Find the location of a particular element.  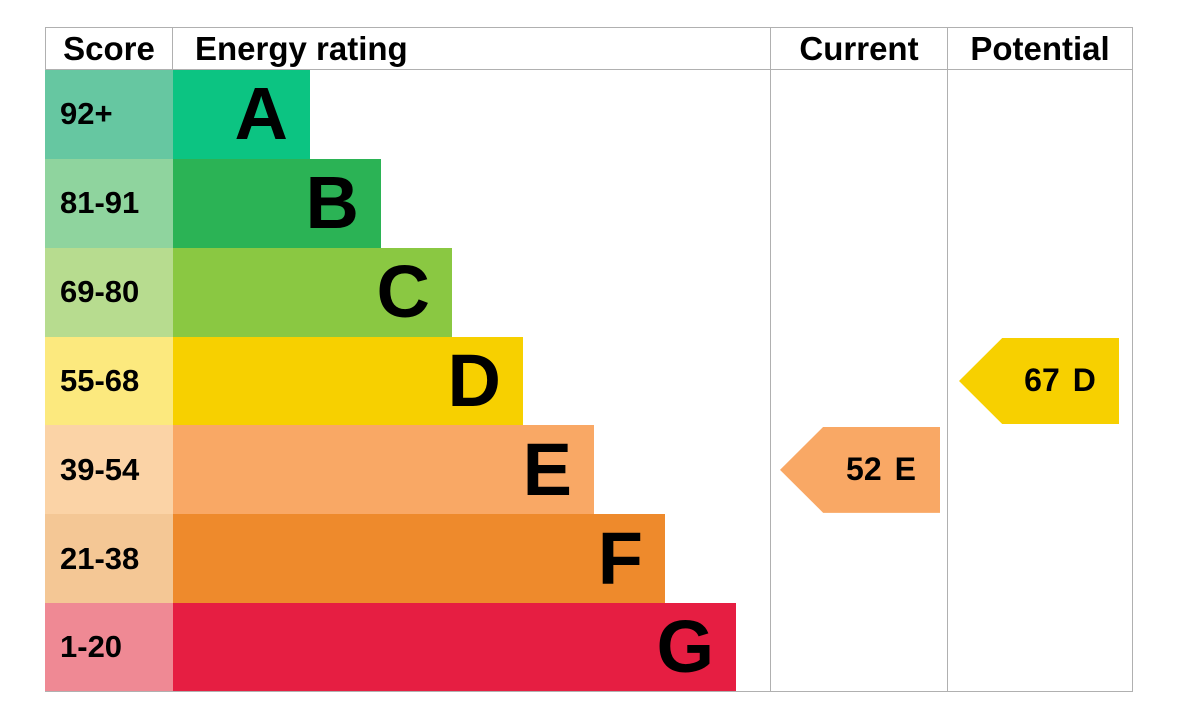

score-range-c: 69-80 is located at coordinates (109, 292).